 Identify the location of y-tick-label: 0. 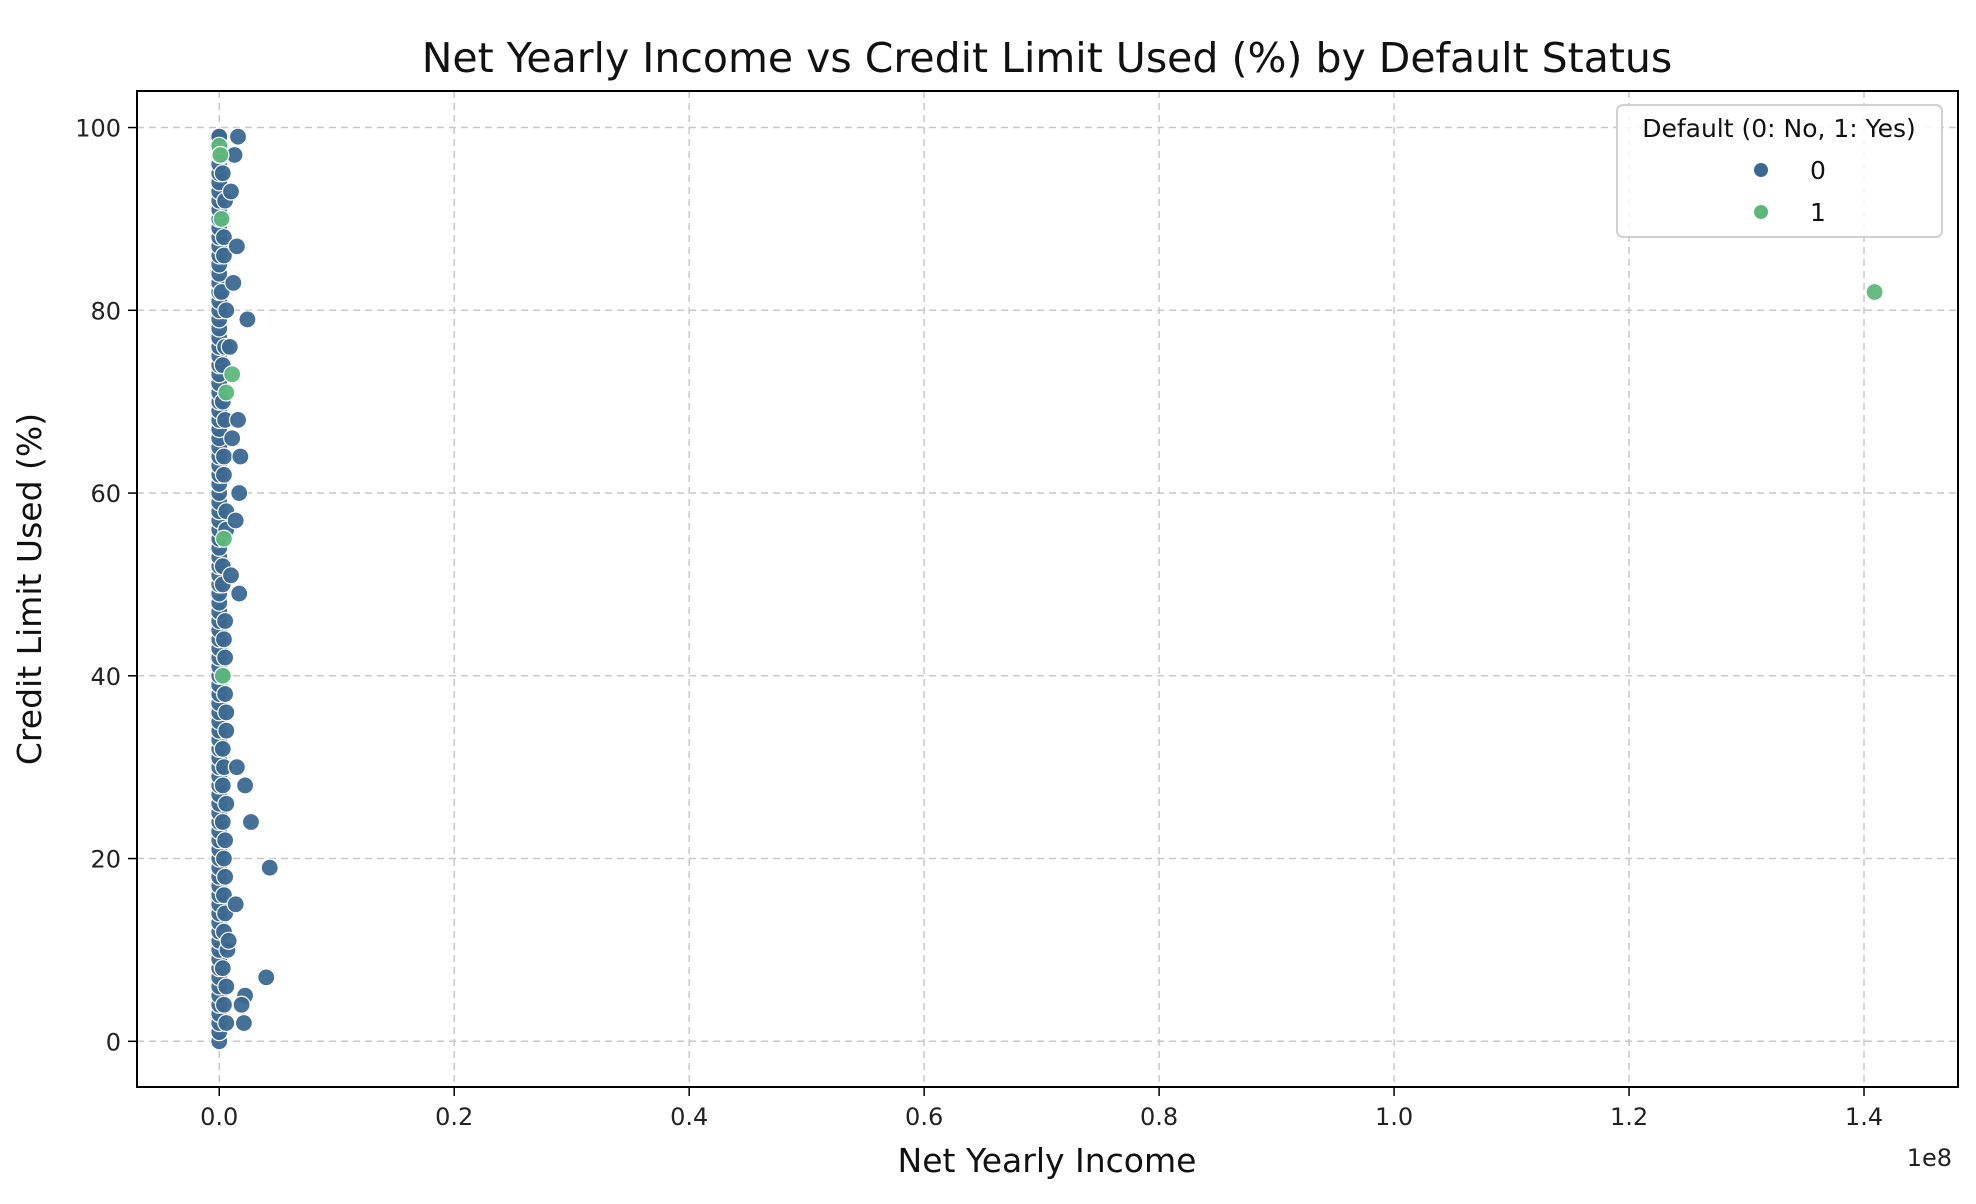
(113, 1042).